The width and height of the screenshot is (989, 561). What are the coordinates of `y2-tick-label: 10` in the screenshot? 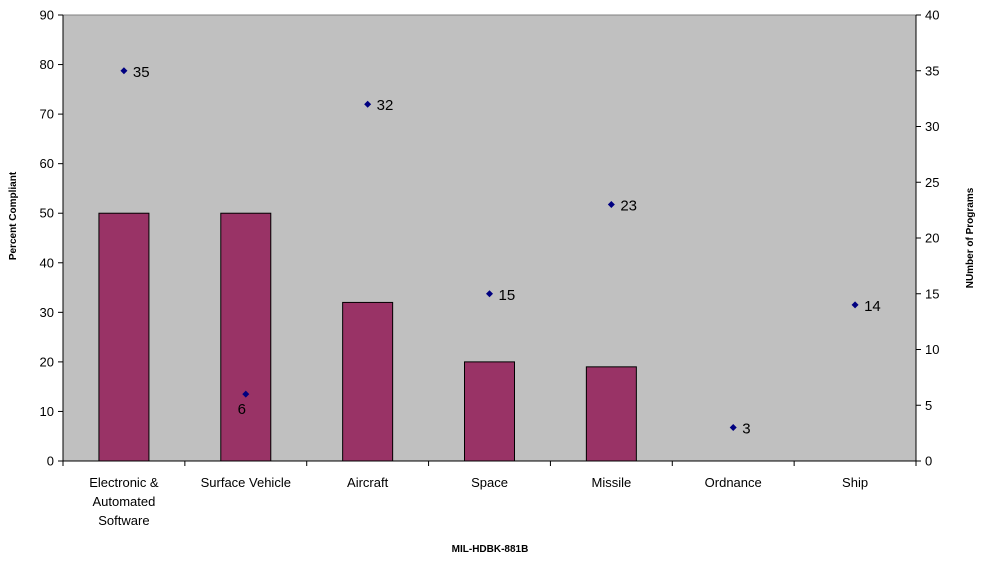 It's located at (932, 349).